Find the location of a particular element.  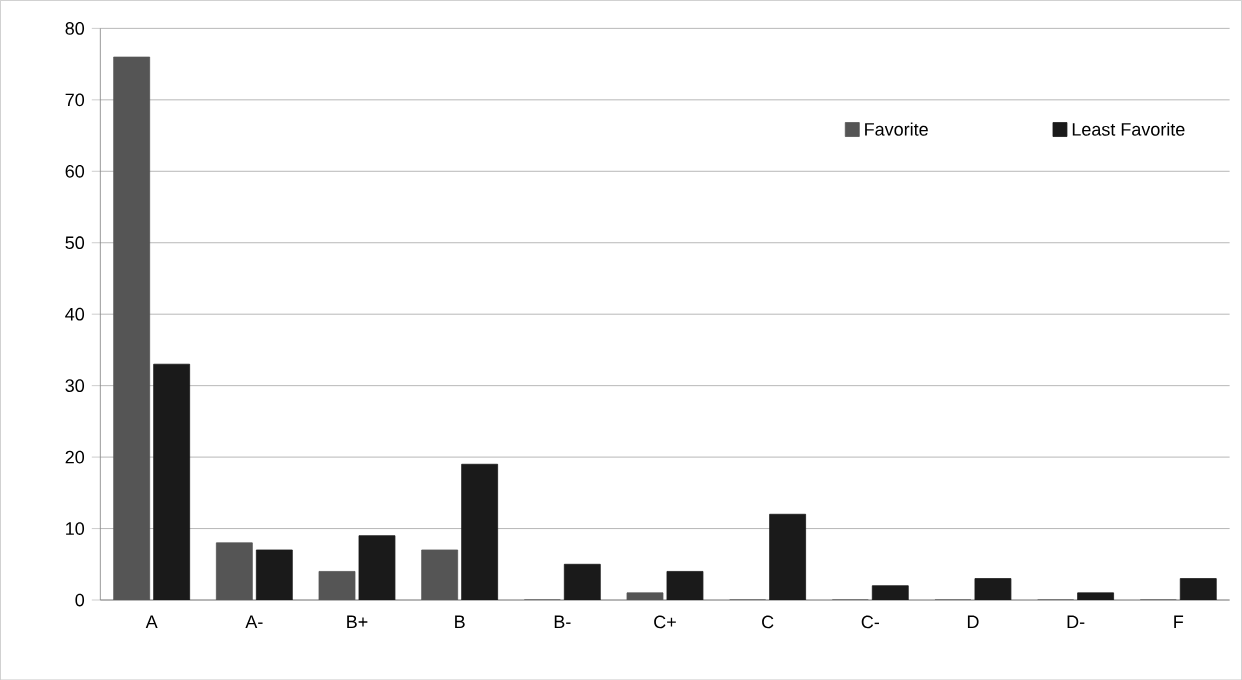

legend-label: Least Favorite is located at coordinates (1128, 129).